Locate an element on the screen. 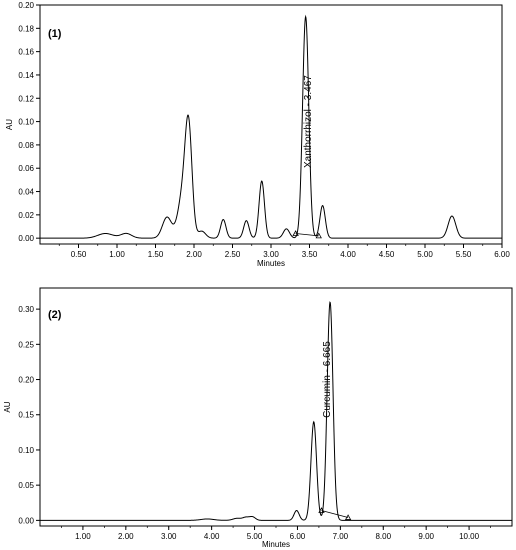 Image resolution: width=516 pixels, height=550 pixels. y-tick-label: 0.08 is located at coordinates (26, 145).